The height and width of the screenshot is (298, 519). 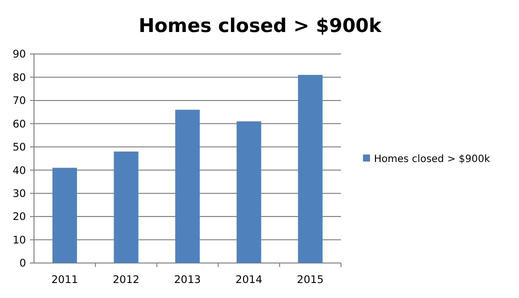 I want to click on y-tick-label: 40, so click(x=19, y=170).